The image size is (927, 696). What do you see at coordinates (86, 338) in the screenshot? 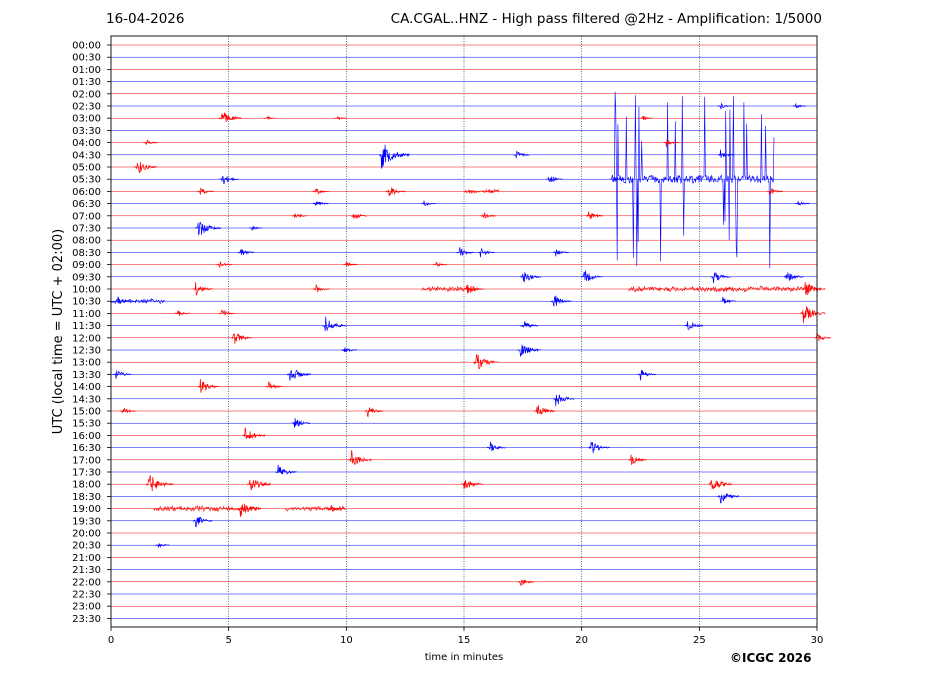
I see `row-time-label: 12:00` at bounding box center [86, 338].